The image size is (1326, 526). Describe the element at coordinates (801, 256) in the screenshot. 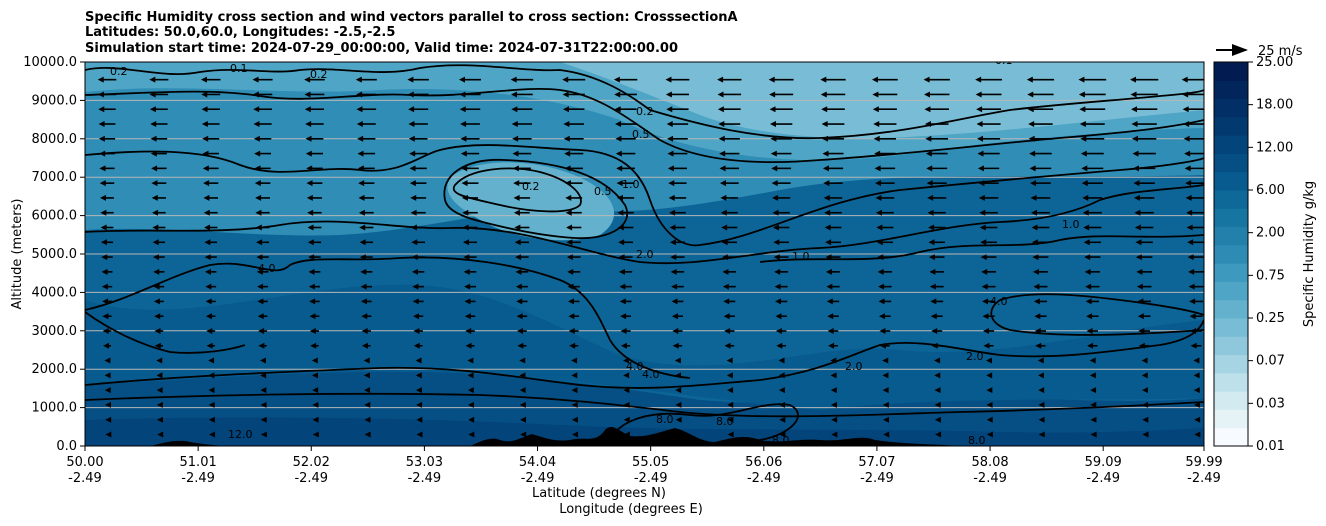

I see `contour-label: 1.0` at that location.